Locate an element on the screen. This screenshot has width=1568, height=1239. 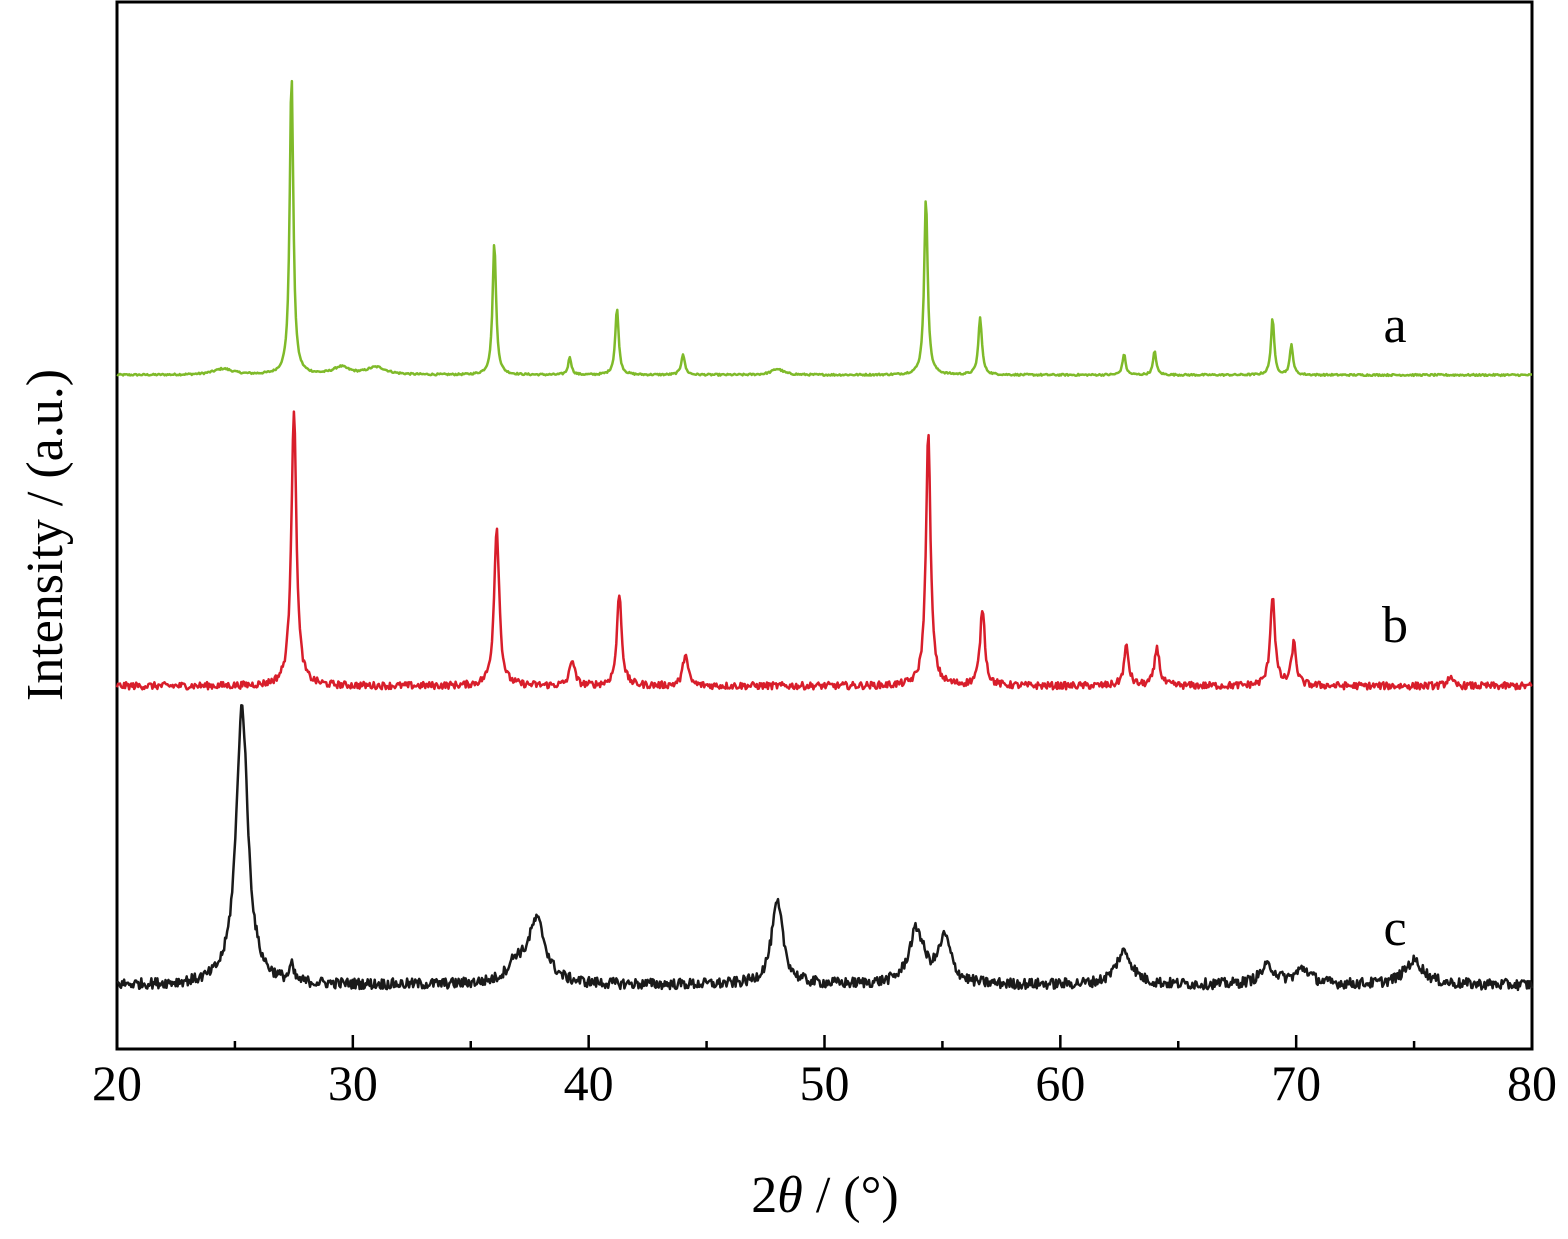
x-axis-ticks: 20 30 40 50 60 70 80 is located at coordinates (824, 1073).